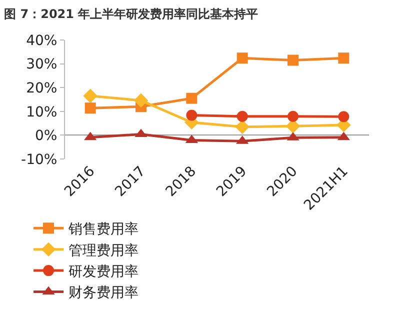 This screenshot has height=320, width=409. What do you see at coordinates (39, 160) in the screenshot?
I see `y-tick-label: -10%` at bounding box center [39, 160].